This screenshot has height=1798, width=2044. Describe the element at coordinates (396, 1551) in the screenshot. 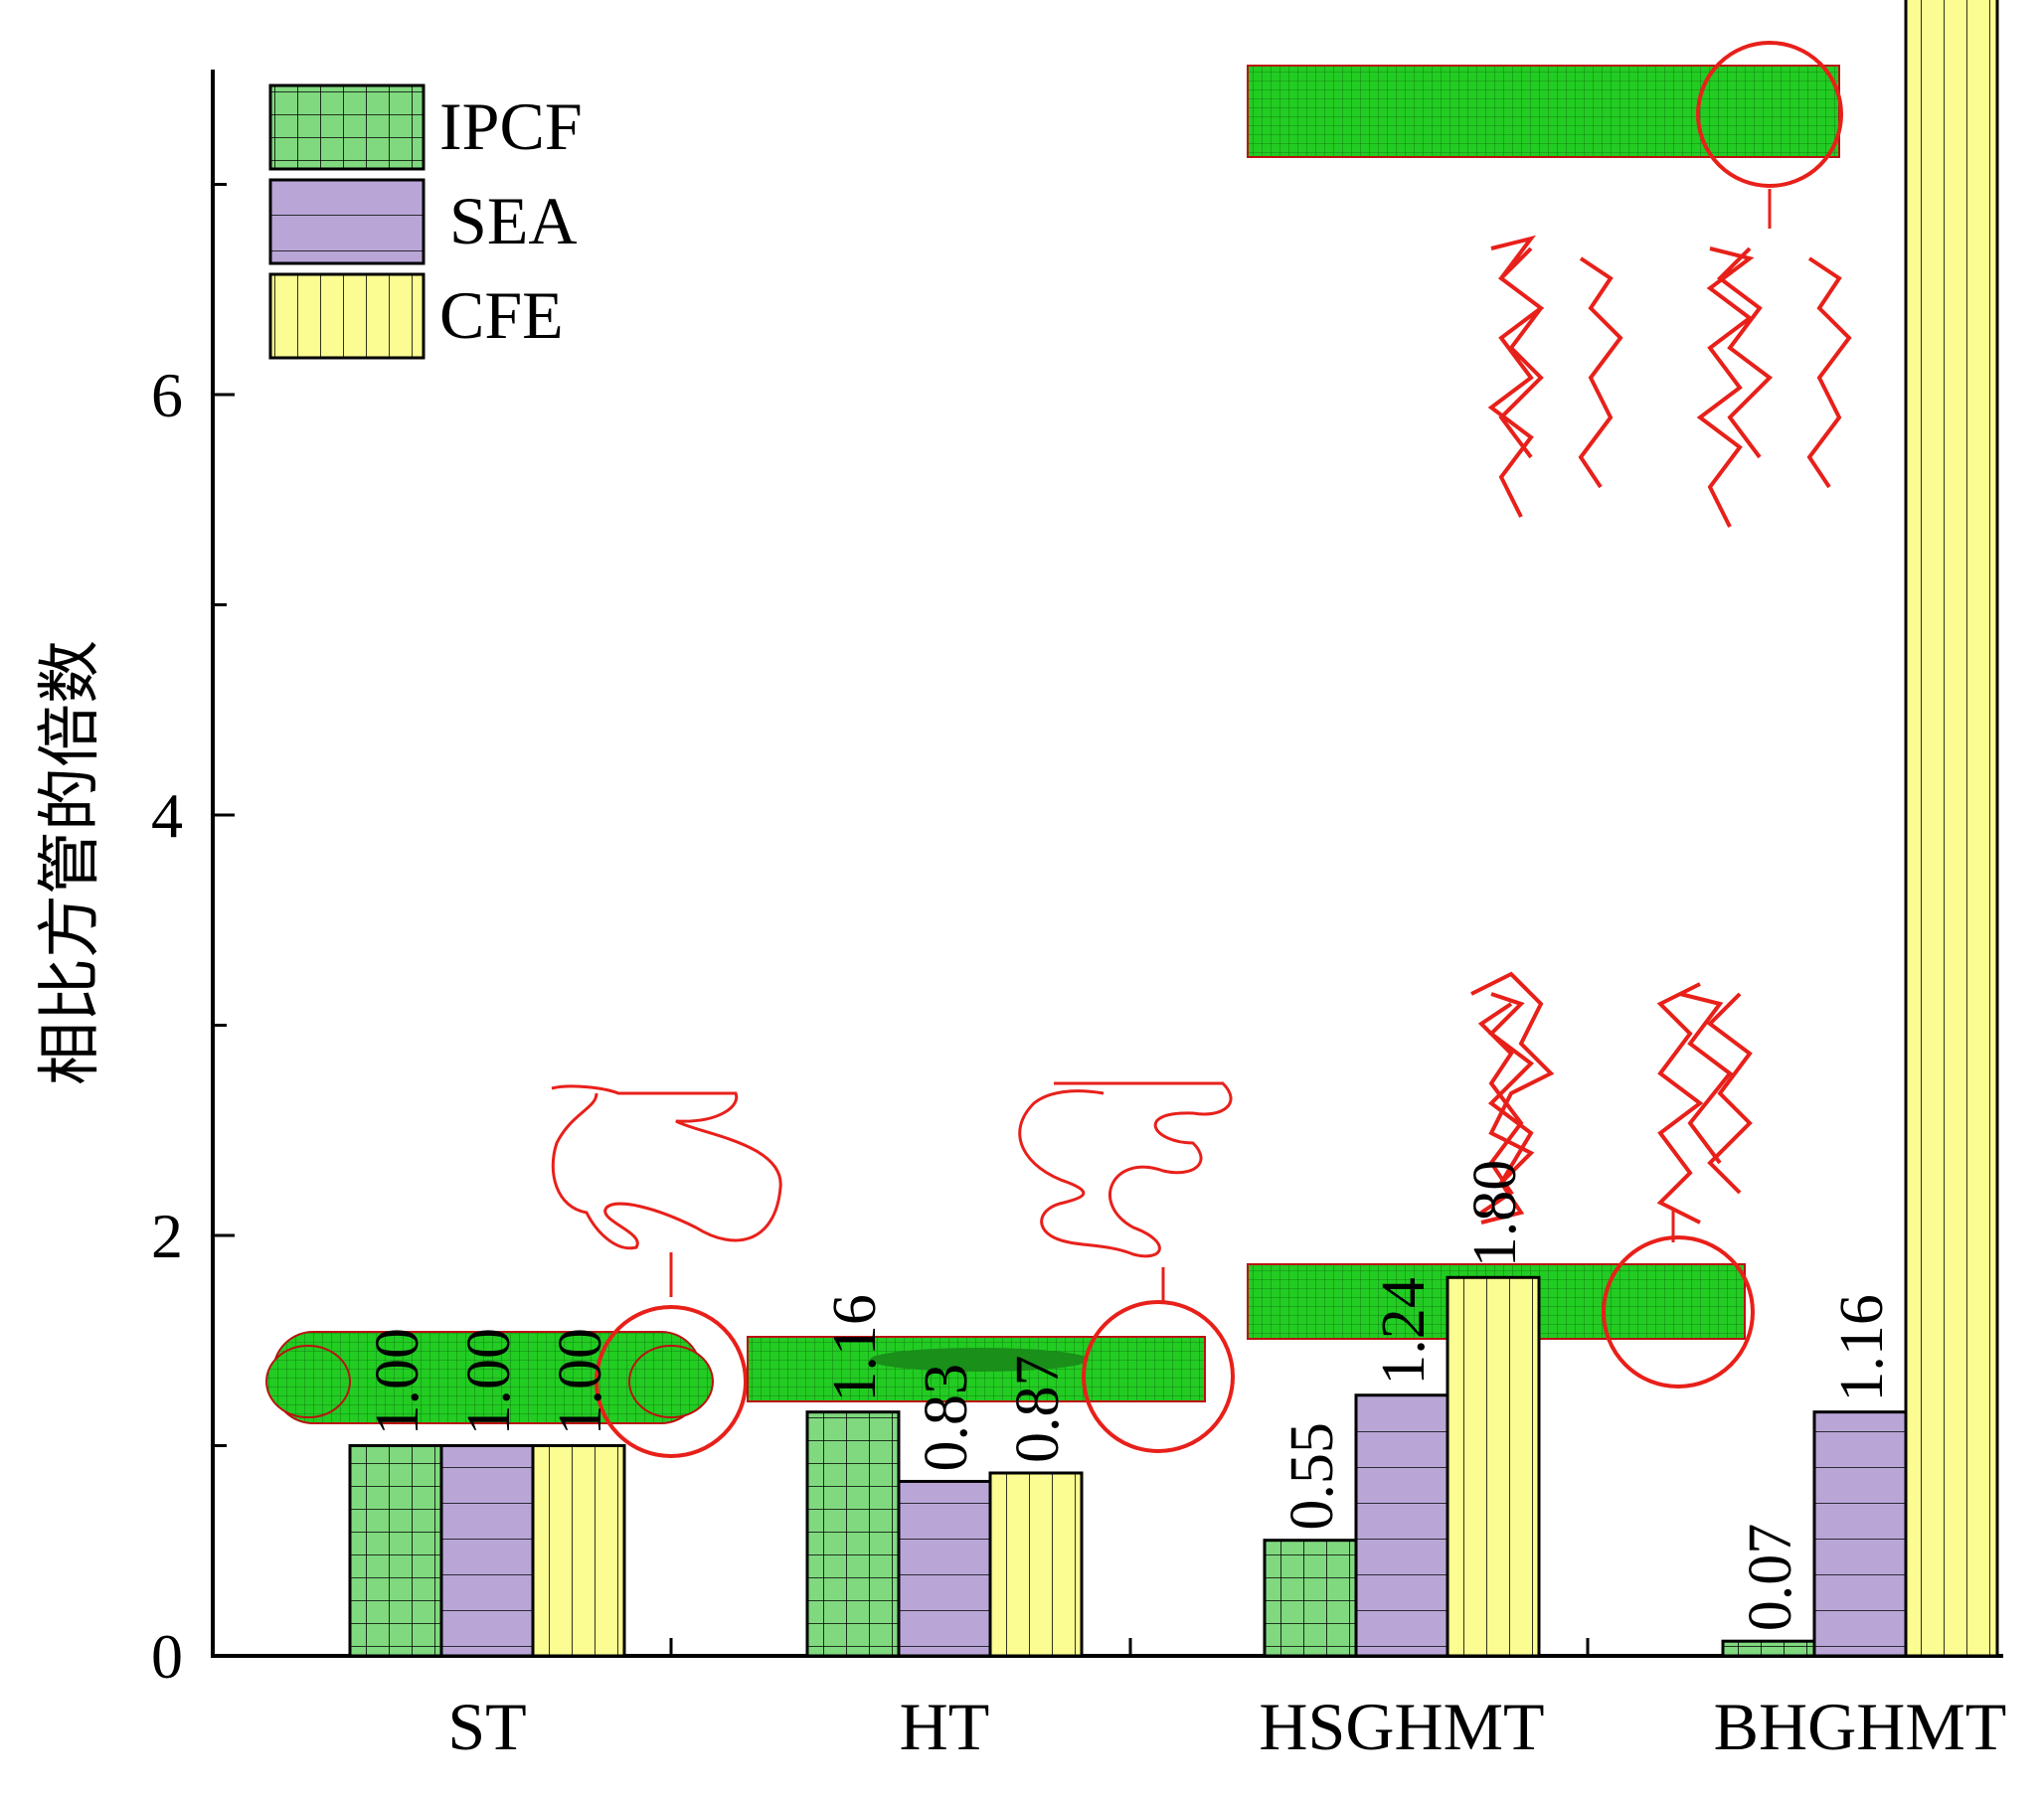

I see `bar-st-ipcf` at that location.